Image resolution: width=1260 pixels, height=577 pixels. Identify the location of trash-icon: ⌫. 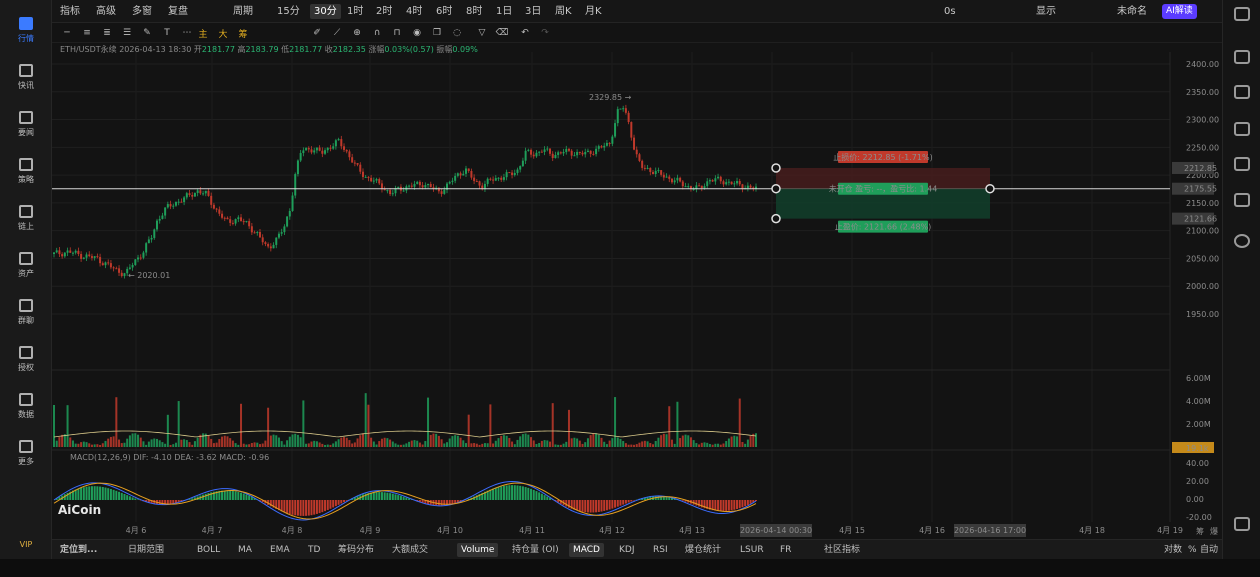
(502, 33).